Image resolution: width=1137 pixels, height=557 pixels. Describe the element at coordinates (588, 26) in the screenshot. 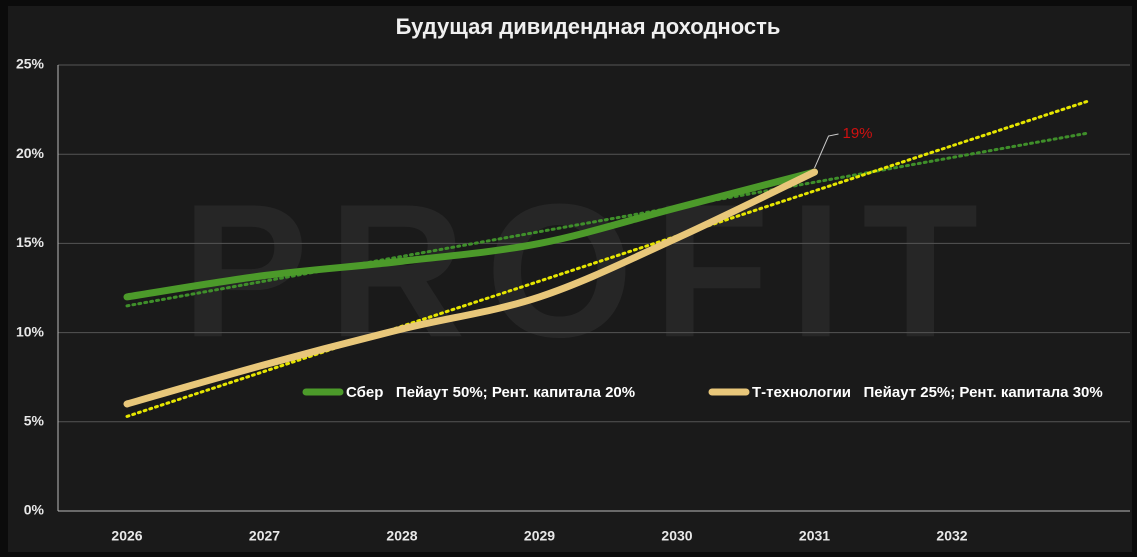

I see `chart-title: Будущая дивидендная доходность` at that location.